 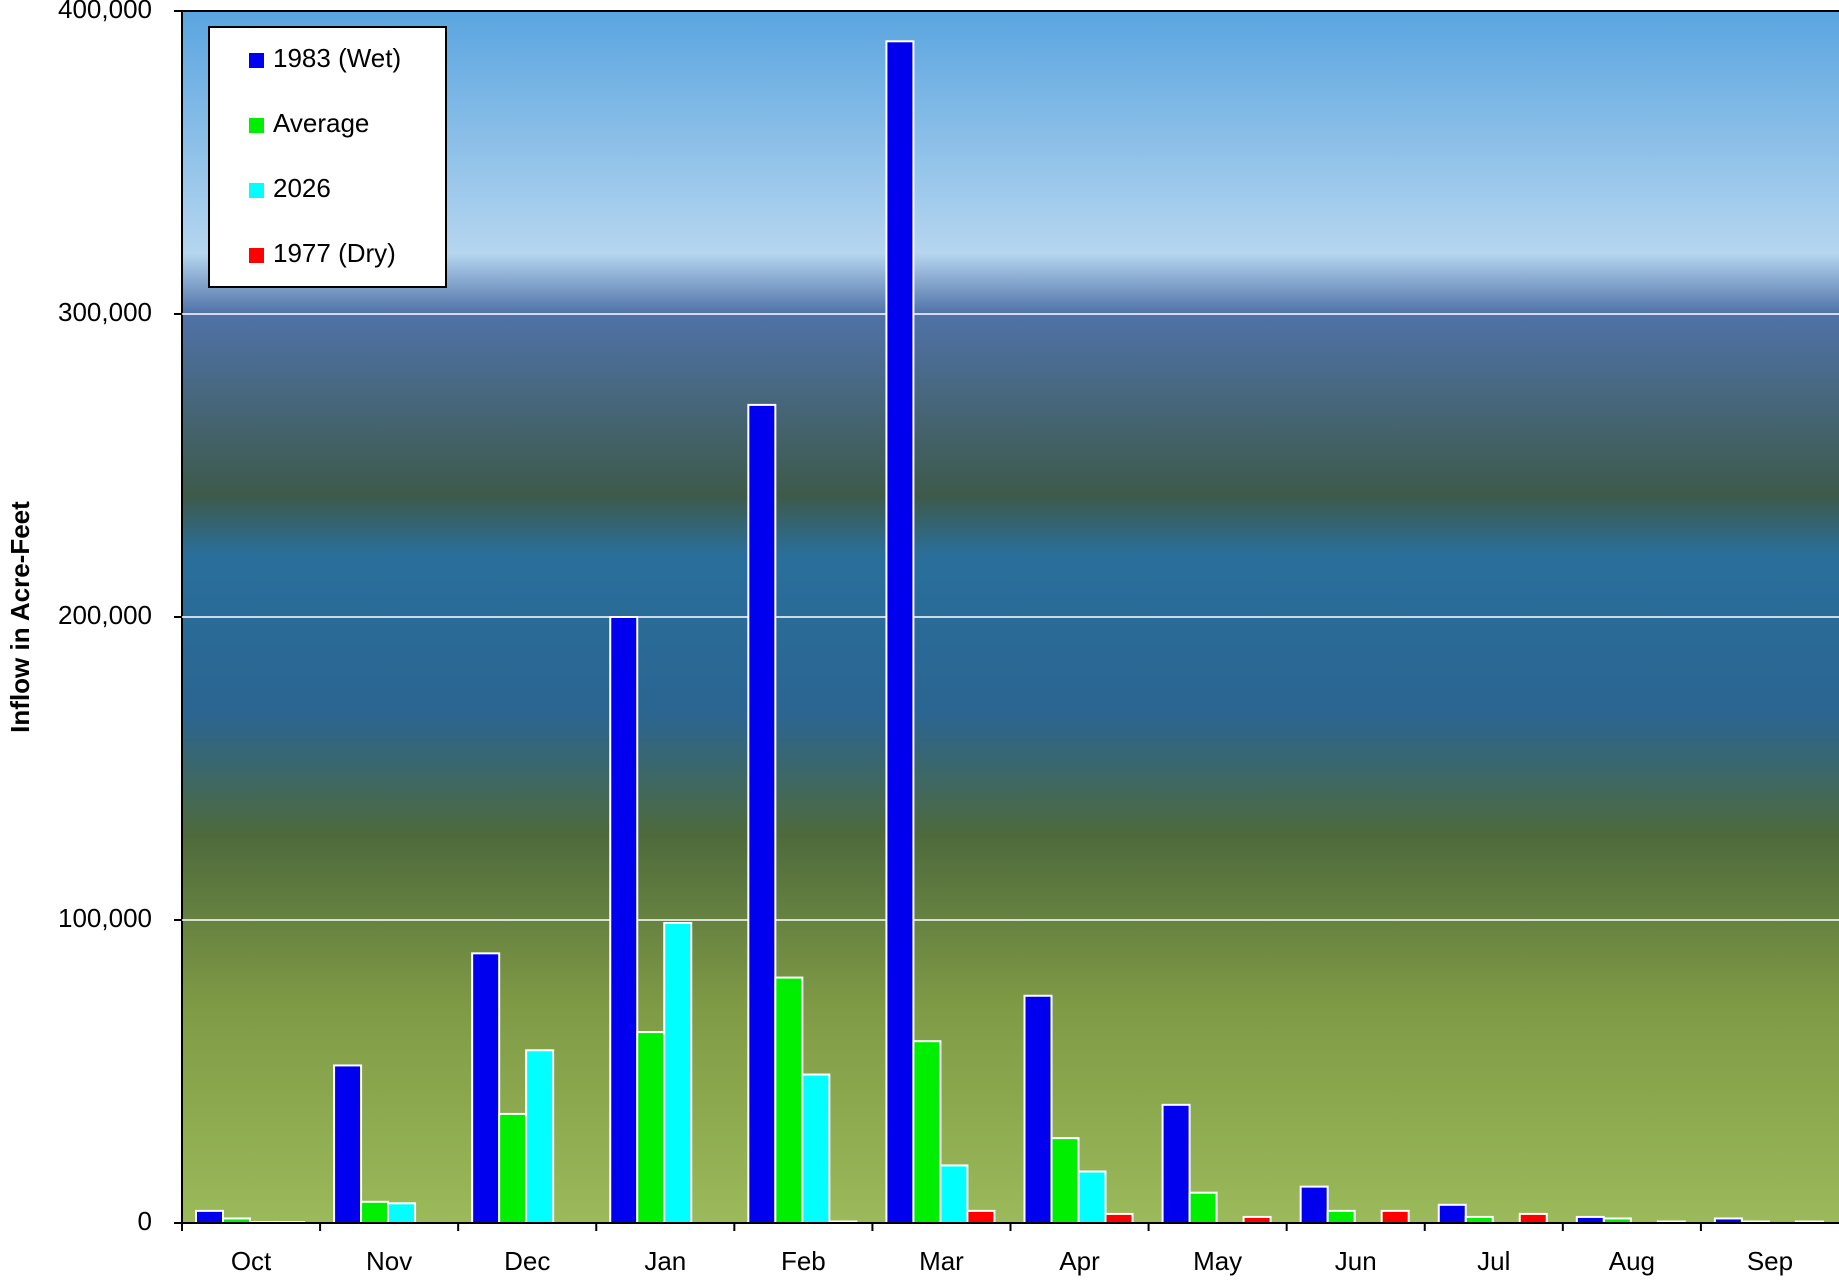 I want to click on legend-label: 1977 (Dry), so click(x=334, y=253).